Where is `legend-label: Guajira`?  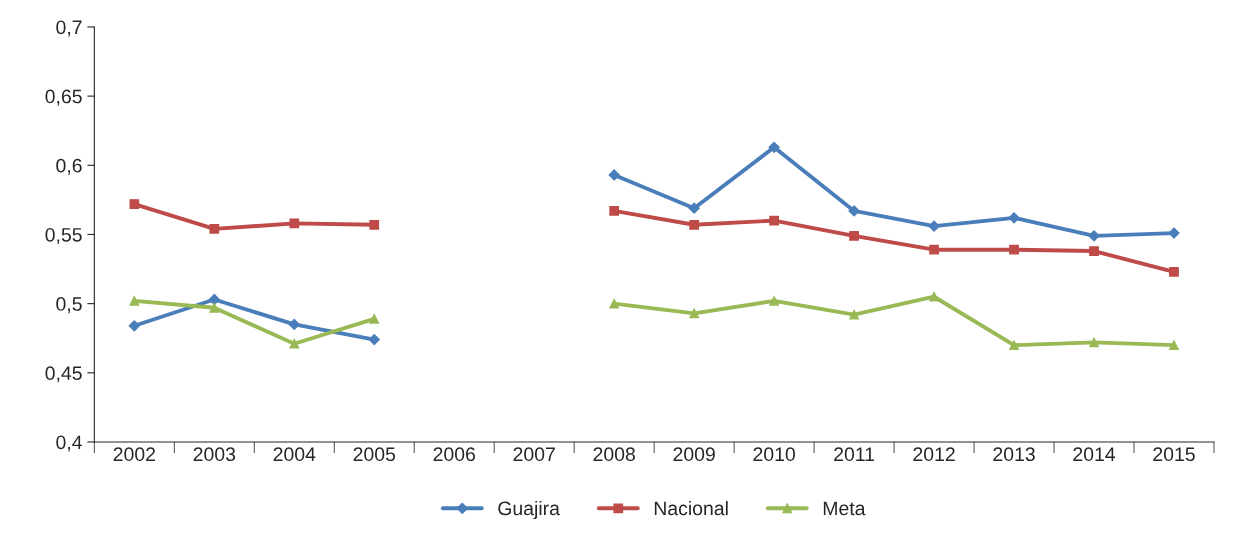
legend-label: Guajira is located at coordinates (529, 510).